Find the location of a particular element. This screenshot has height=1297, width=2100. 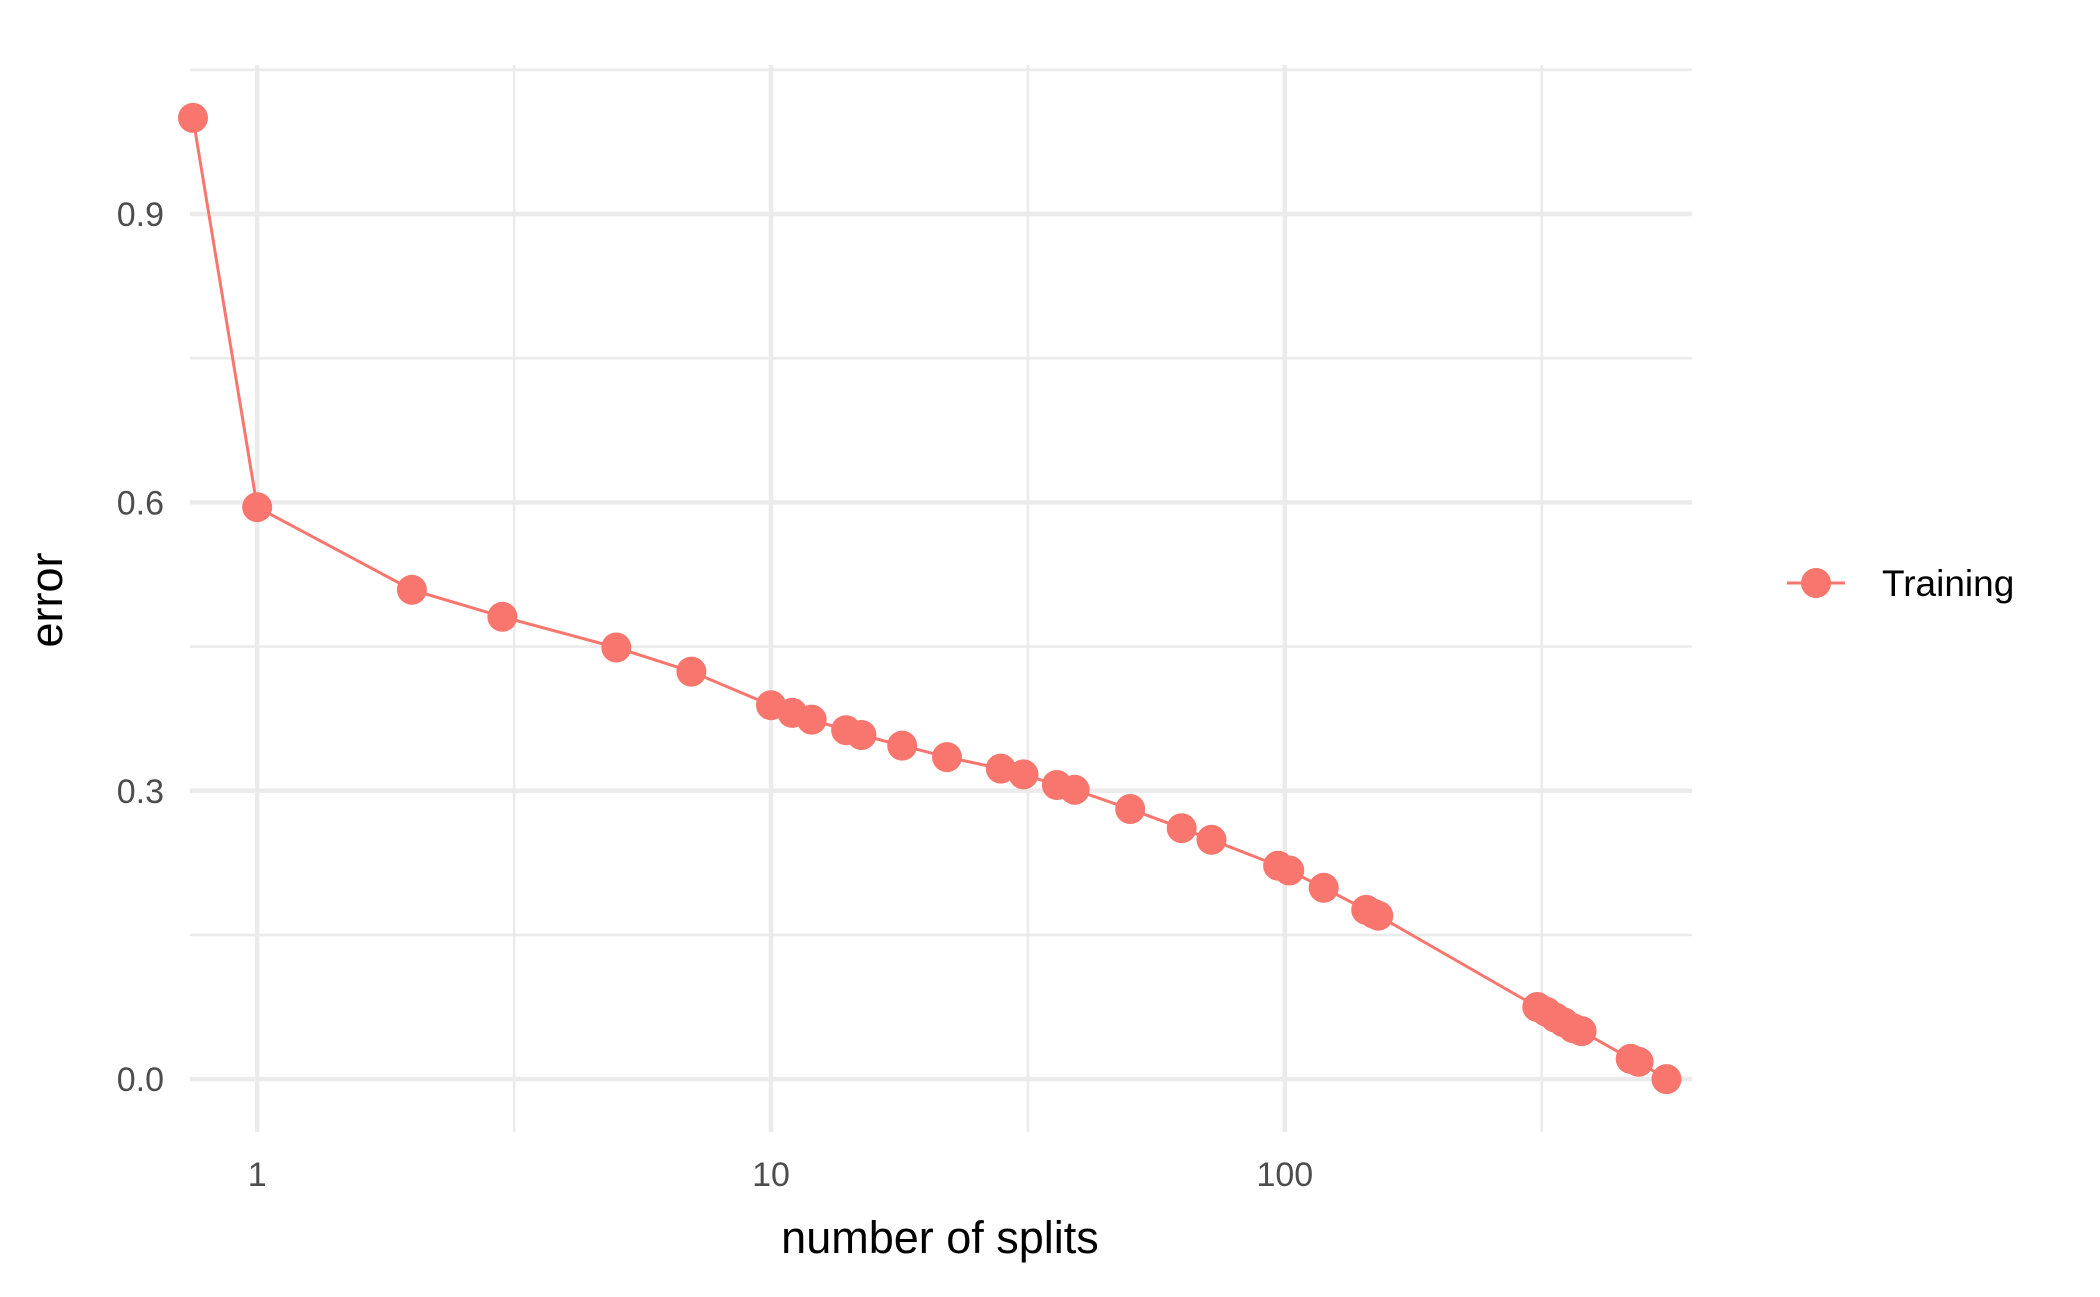

y-tick-label: 0.3 is located at coordinates (140, 792).